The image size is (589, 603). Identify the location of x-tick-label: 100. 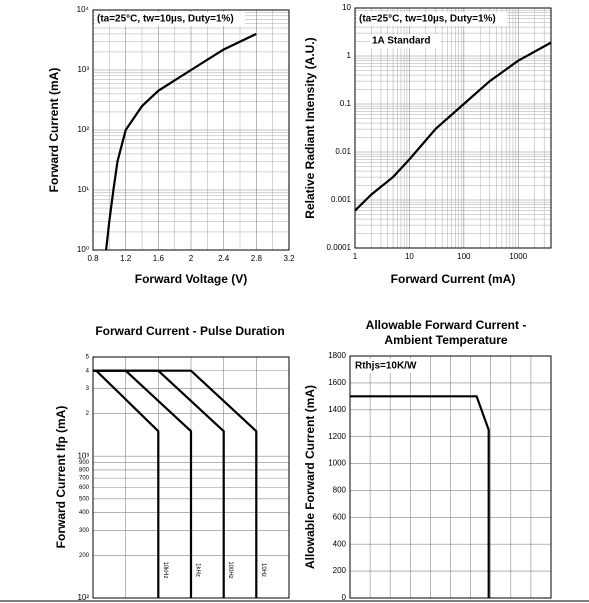
(464, 256).